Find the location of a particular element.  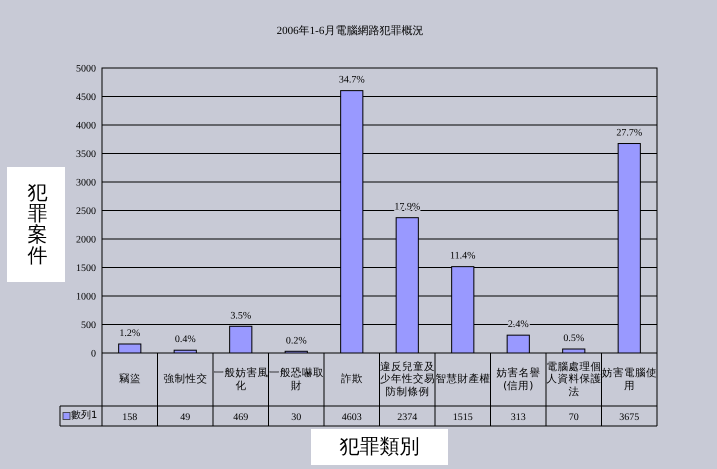

x-tick-label: 一般妨害風化 is located at coordinates (240, 380).